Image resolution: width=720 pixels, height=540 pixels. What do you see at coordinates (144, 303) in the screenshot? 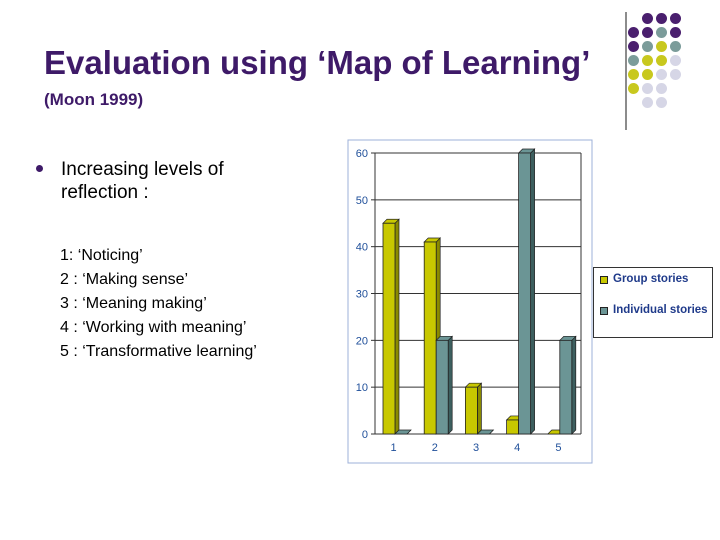
I see `level-text: ‘Meaning making’` at bounding box center [144, 303].